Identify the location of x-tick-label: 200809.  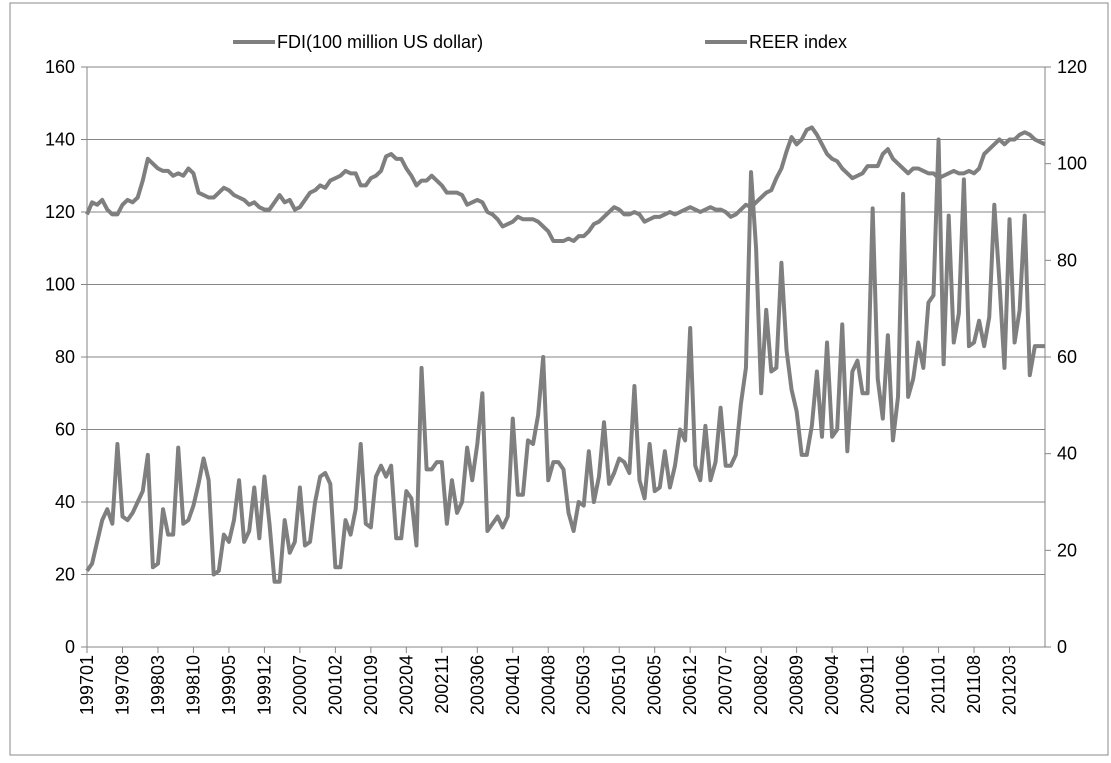
(797, 685).